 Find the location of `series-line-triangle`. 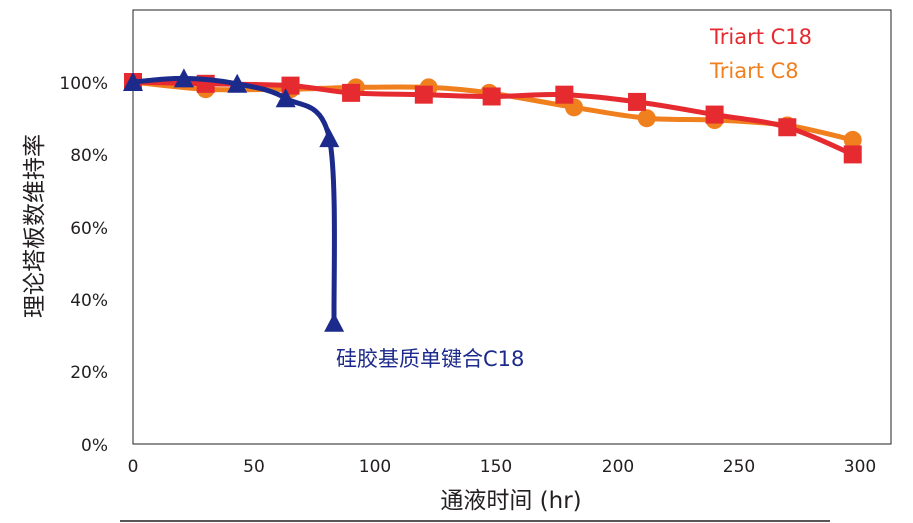

series-line-triangle is located at coordinates (233, 200).